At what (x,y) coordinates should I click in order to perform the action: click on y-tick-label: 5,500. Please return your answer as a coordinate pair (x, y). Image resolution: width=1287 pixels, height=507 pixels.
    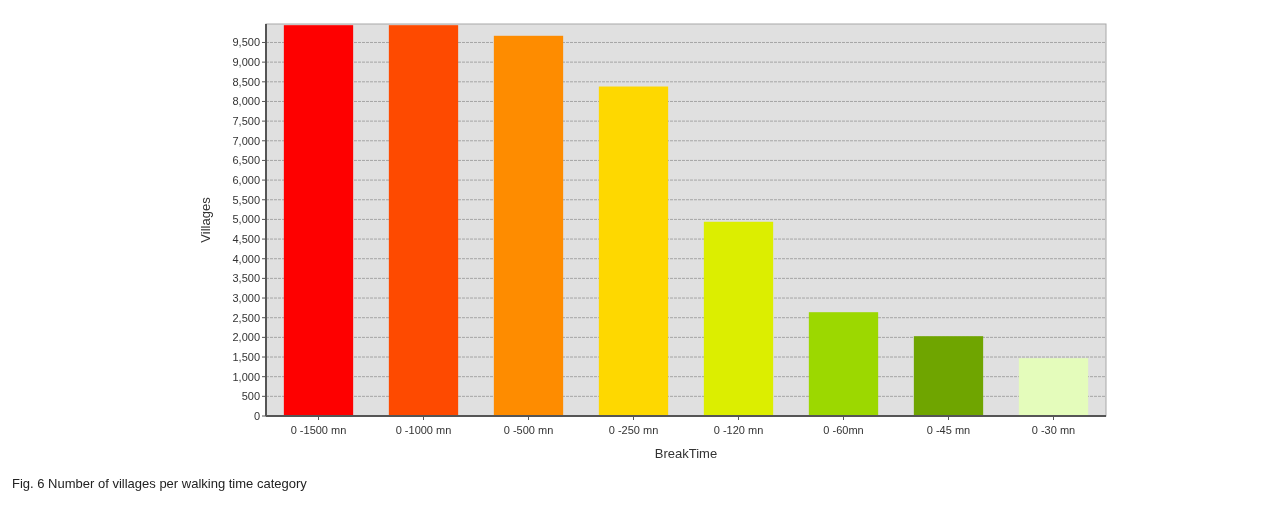
    Looking at the image, I should click on (246, 199).